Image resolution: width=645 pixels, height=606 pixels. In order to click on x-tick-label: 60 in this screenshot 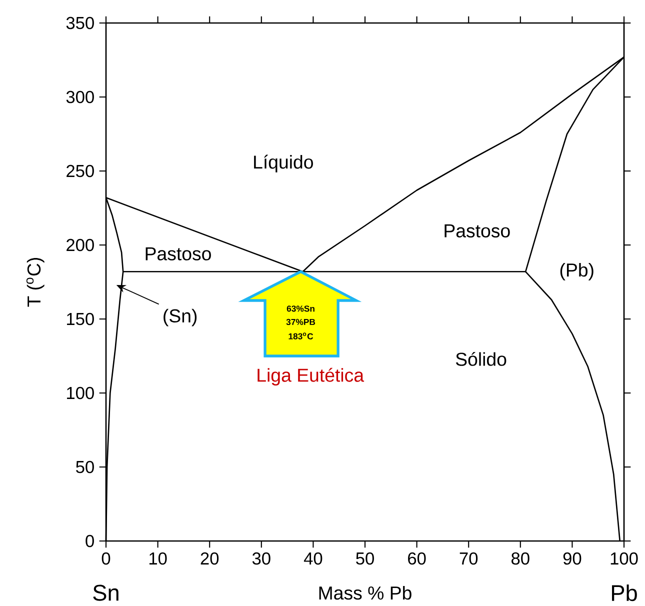, I will do `click(417, 558)`.